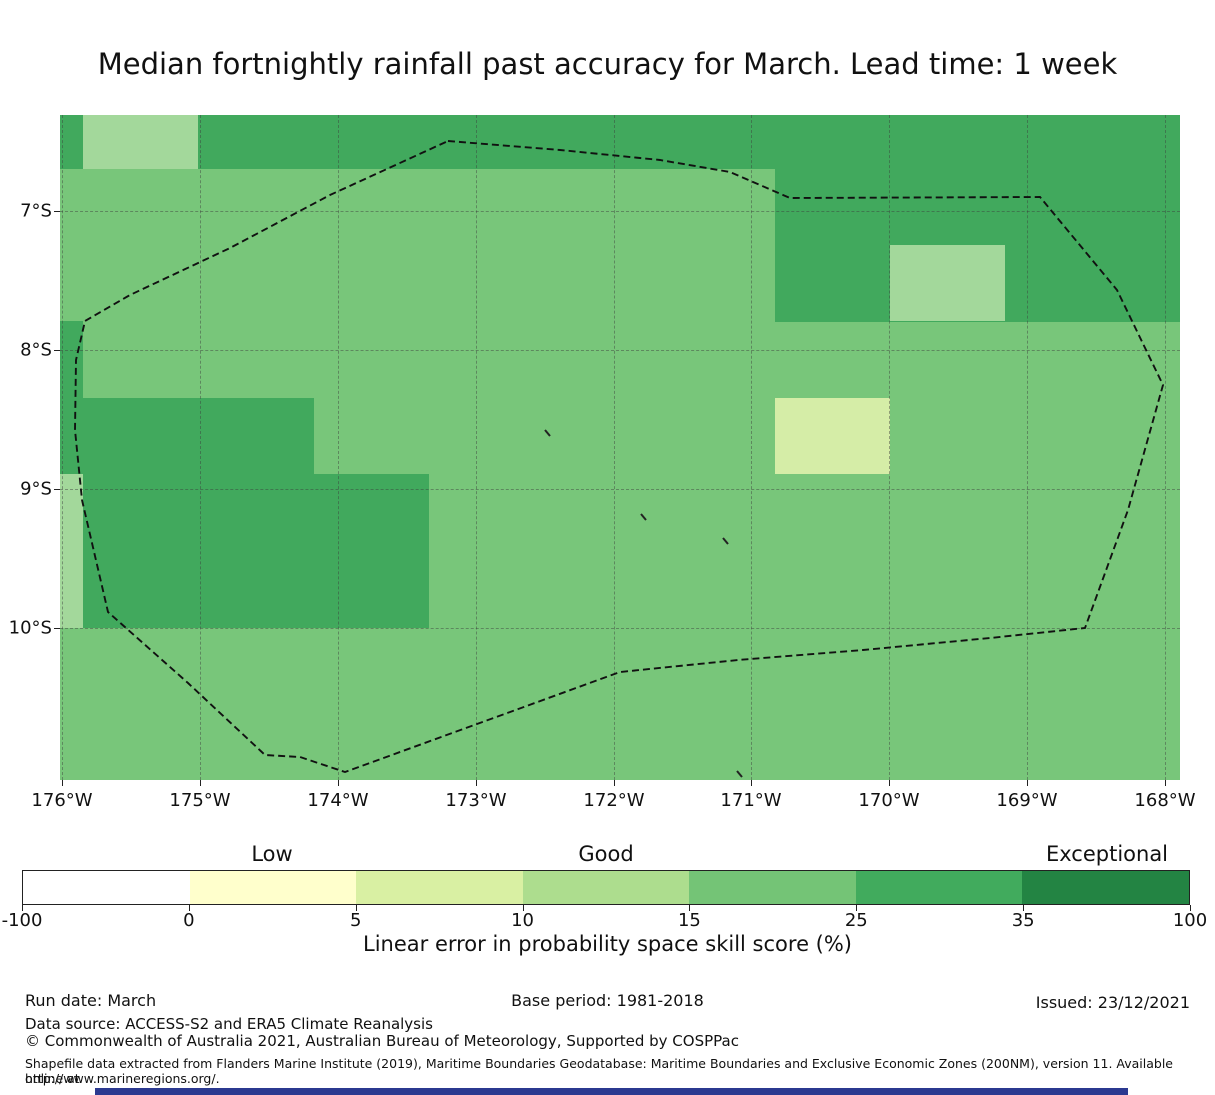 Image resolution: width=1215 pixels, height=1095 pixels. I want to click on footer-accent-bar, so click(611, 1091).